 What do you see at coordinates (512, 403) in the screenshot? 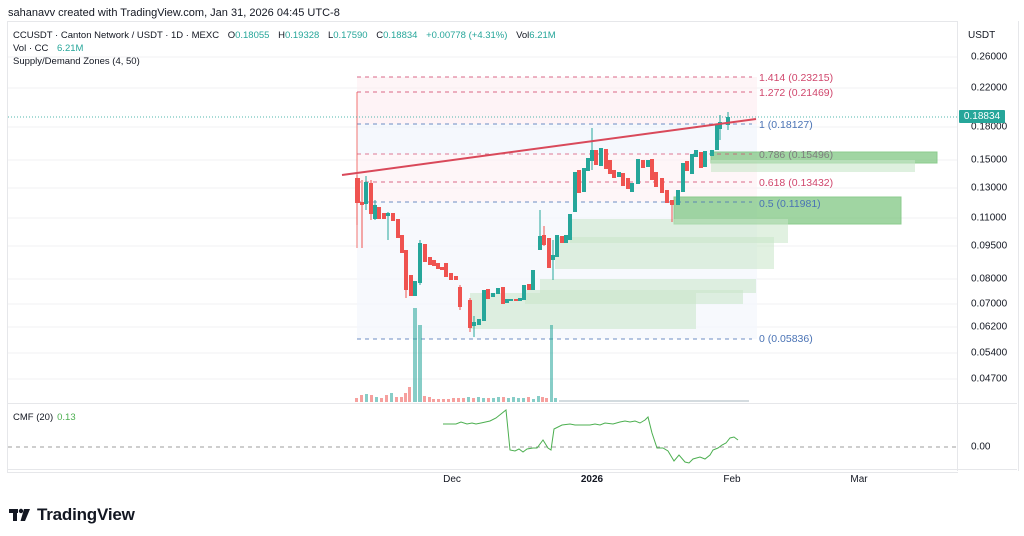
I see `pane-separator` at bounding box center [512, 403].